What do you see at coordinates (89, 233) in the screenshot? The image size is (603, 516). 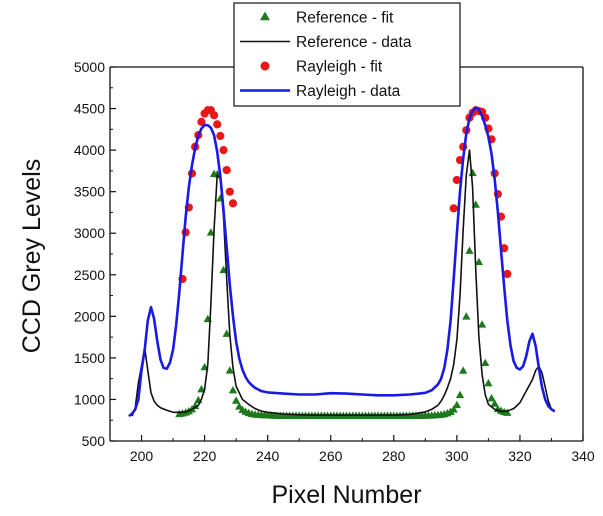 I see `y-tick-label: 3000` at bounding box center [89, 233].